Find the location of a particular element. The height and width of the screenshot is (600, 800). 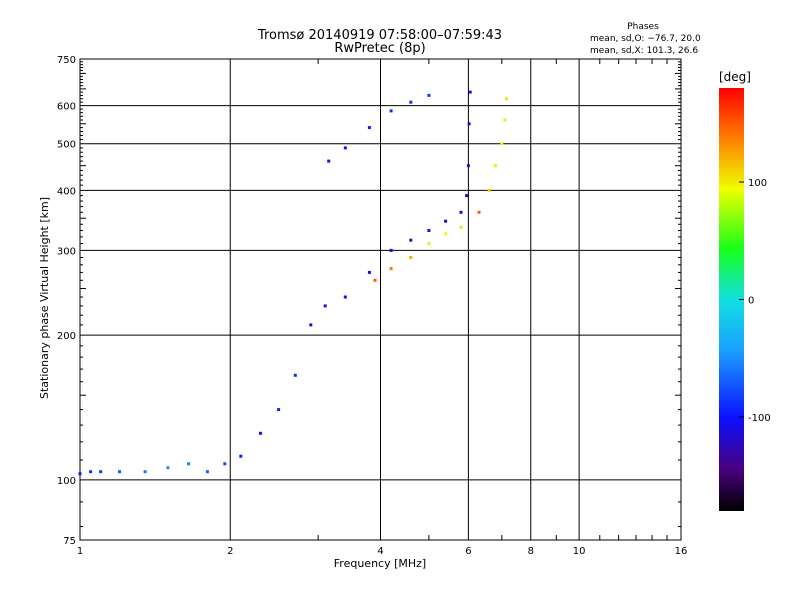

y-tick-label: 600 is located at coordinates (66, 107).